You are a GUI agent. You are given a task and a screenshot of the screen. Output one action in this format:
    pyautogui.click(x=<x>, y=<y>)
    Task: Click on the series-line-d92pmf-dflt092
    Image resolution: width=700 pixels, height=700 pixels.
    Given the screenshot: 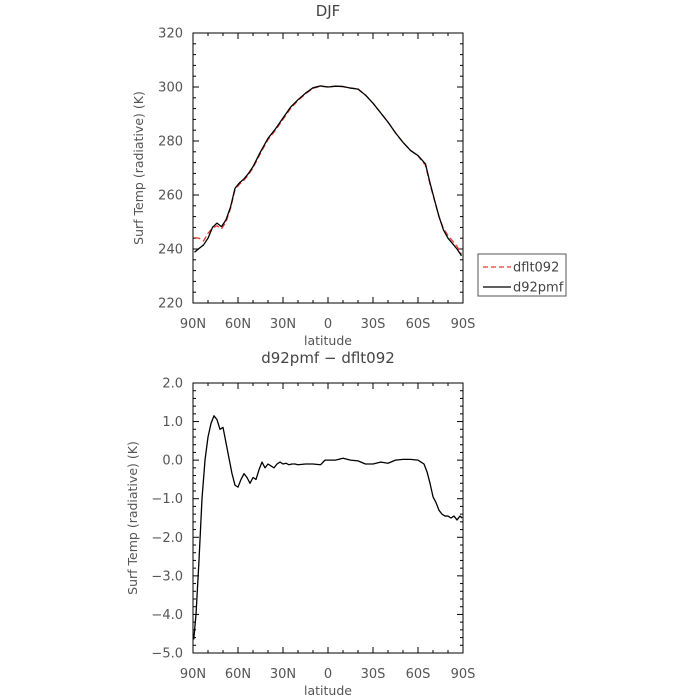 What is the action you would take?
    pyautogui.click(x=328, y=527)
    